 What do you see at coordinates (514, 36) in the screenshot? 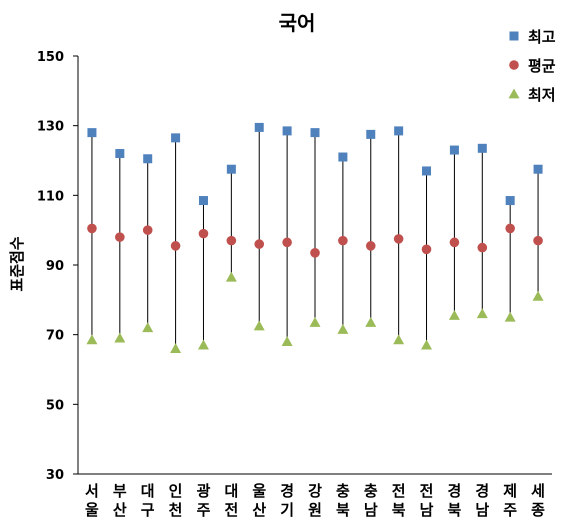
I see `legend-marker-square` at bounding box center [514, 36].